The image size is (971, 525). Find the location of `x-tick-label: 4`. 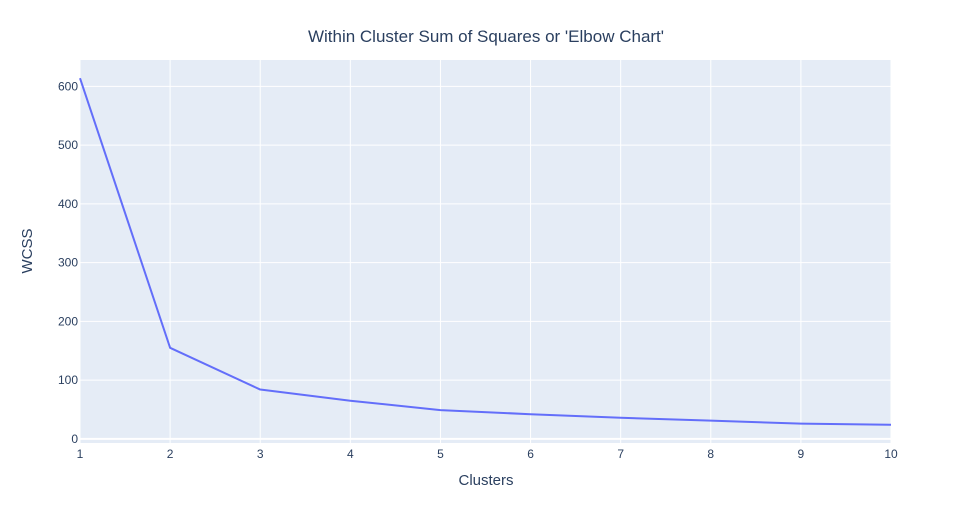

x-tick-label: 4 is located at coordinates (350, 454).